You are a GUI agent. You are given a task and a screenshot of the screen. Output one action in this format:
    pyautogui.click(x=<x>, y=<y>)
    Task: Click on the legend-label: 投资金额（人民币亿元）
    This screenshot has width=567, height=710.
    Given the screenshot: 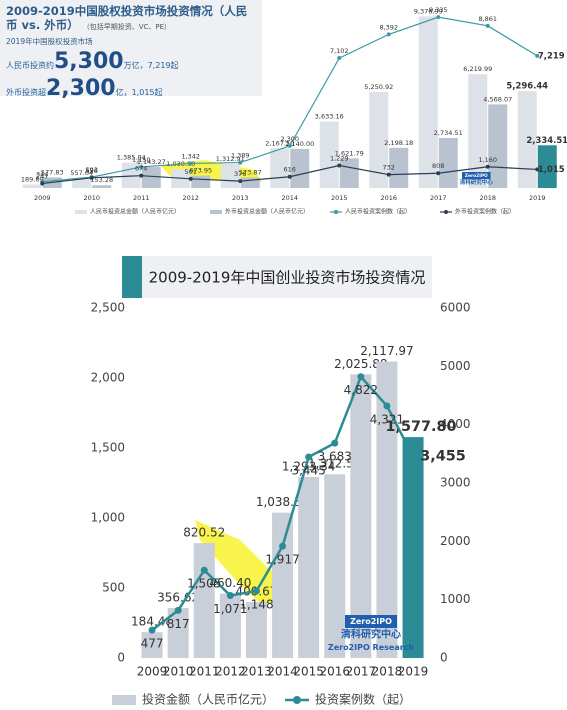 What is the action you would take?
    pyautogui.click(x=208, y=699)
    